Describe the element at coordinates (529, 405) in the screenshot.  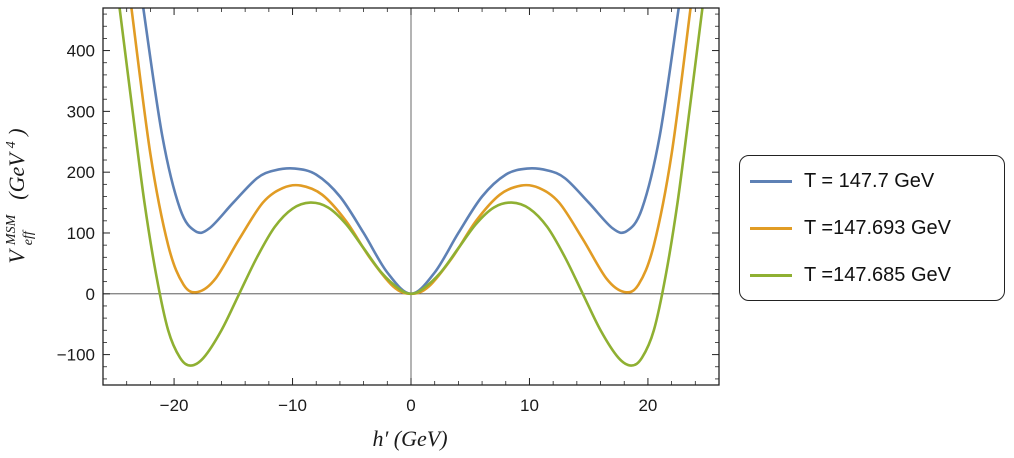
I see `x-tick-label: 10` at that location.